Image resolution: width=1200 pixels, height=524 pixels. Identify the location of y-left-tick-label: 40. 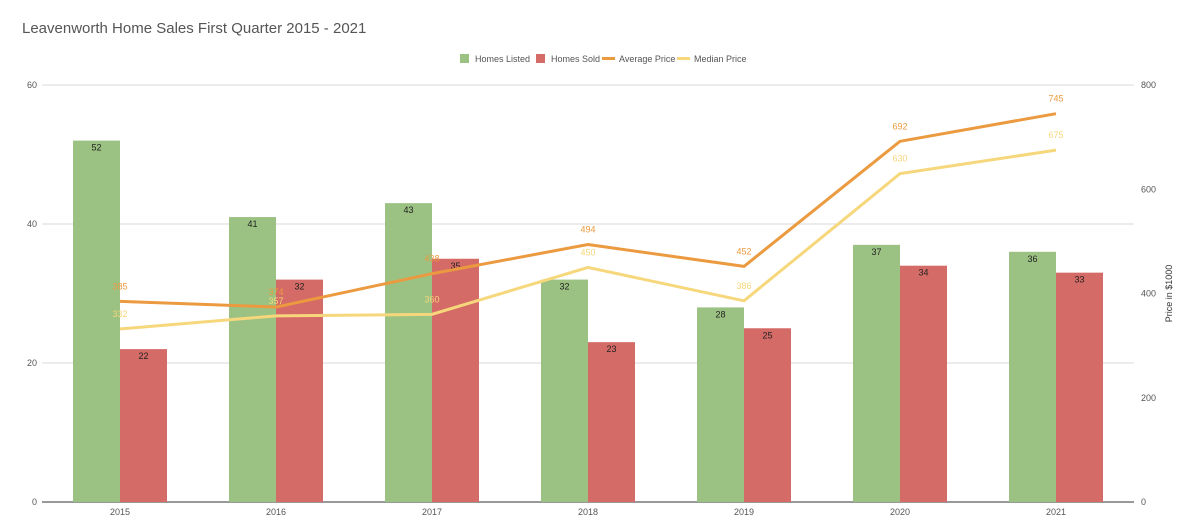
(32, 224).